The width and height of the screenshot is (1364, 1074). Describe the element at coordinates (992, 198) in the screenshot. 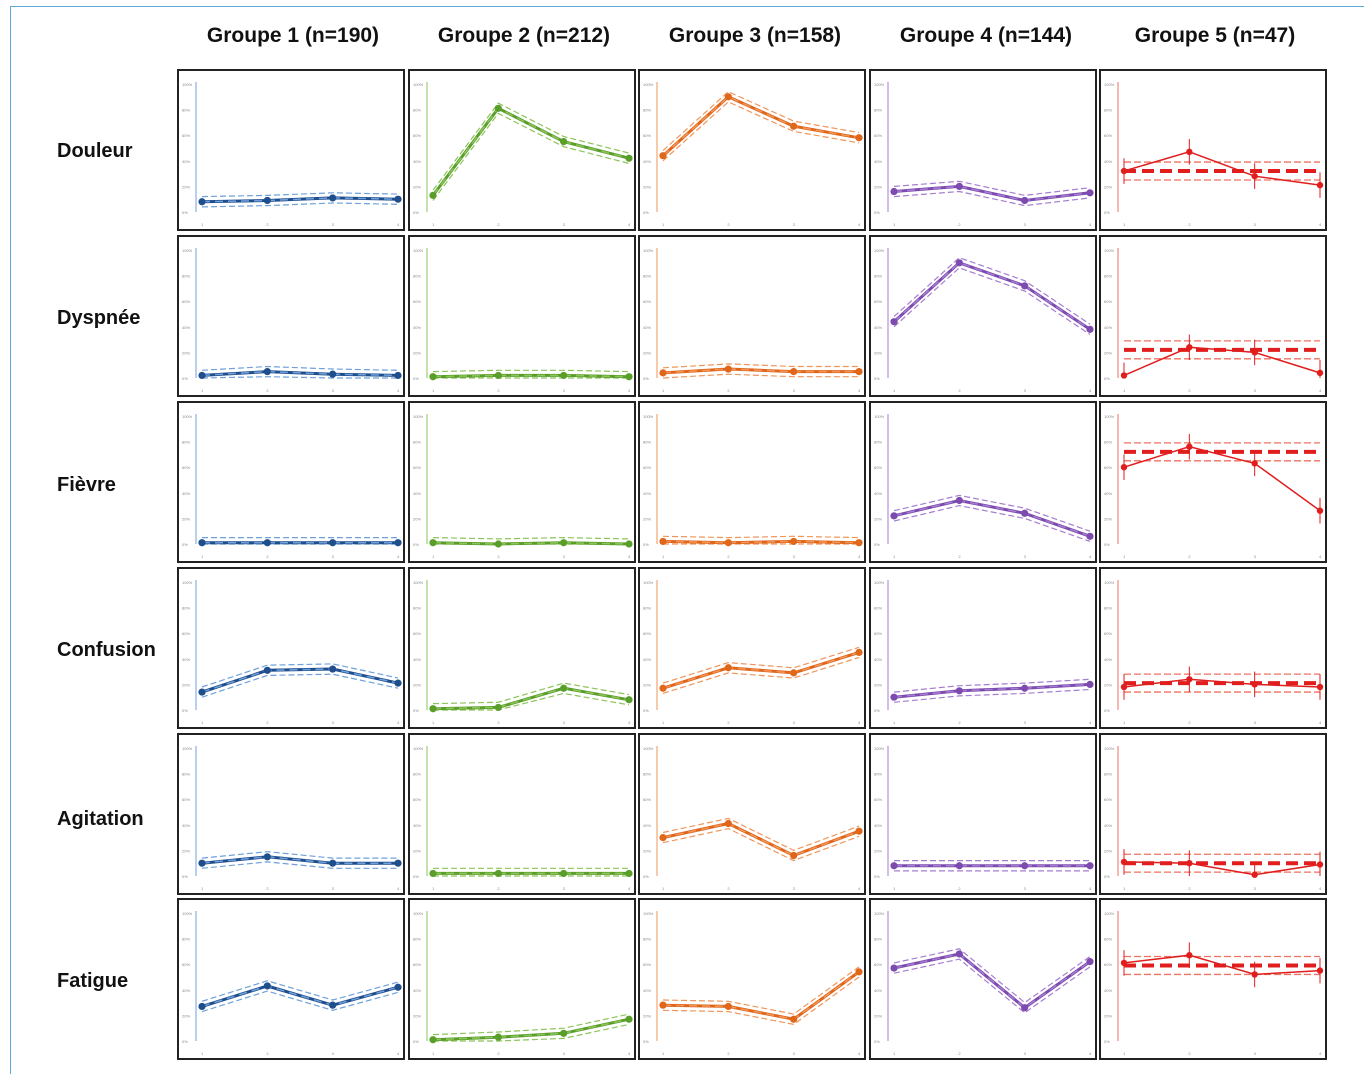

I see `panel-douleur-g4-ci-lower` at that location.